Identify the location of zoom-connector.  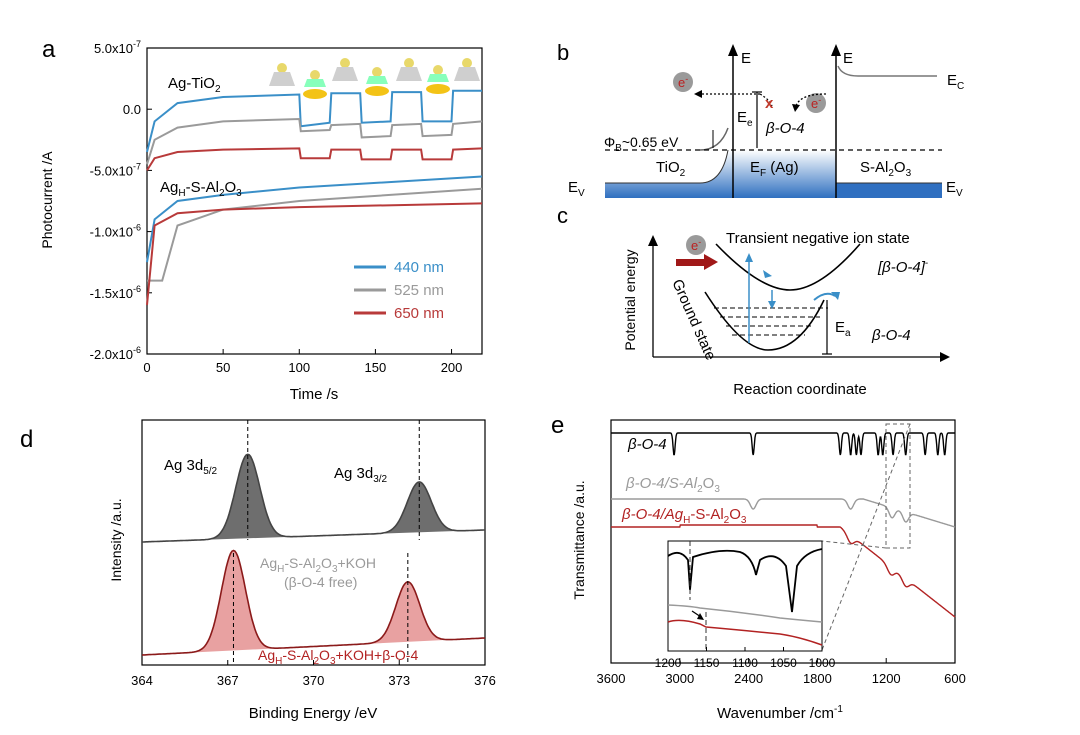
(866, 537).